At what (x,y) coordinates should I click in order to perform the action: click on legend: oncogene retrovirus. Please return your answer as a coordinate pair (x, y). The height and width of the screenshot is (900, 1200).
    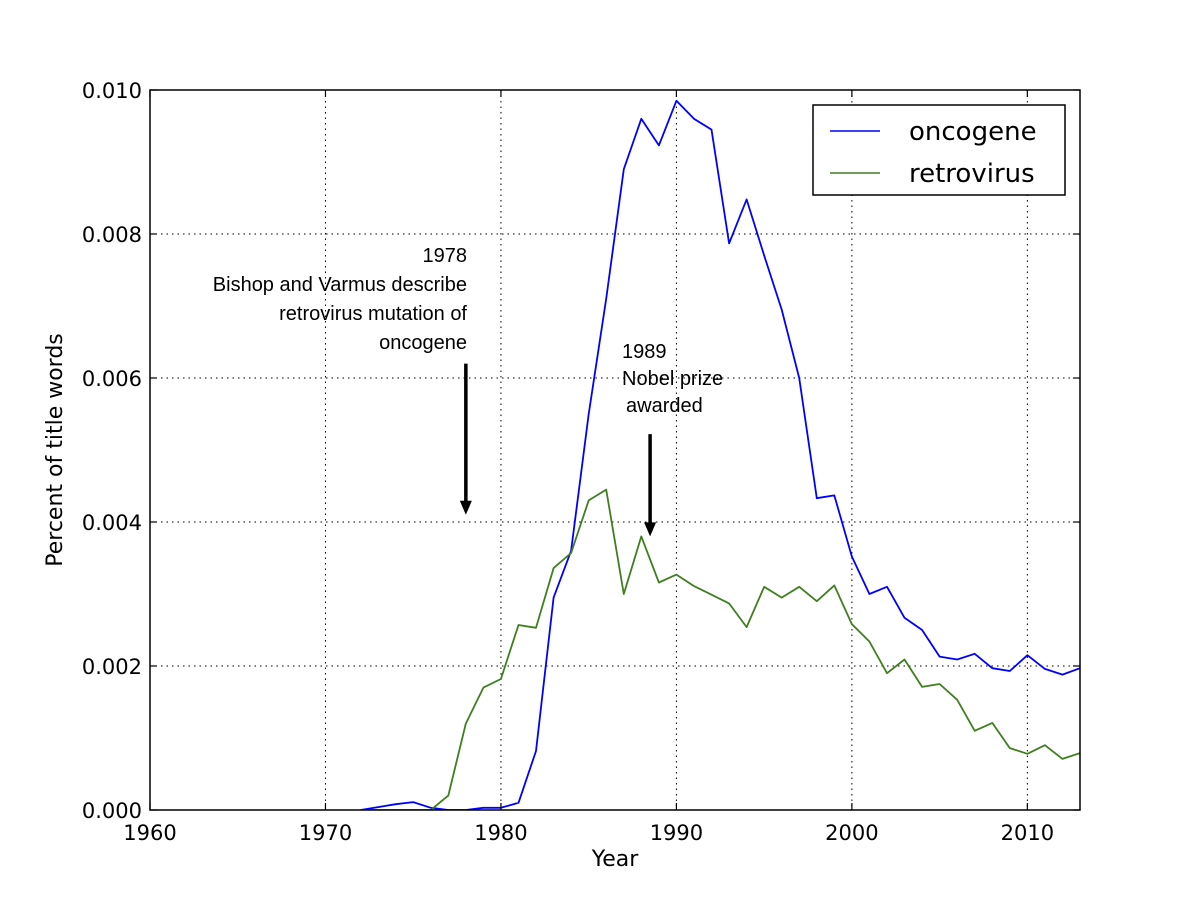
    Looking at the image, I should click on (939, 150).